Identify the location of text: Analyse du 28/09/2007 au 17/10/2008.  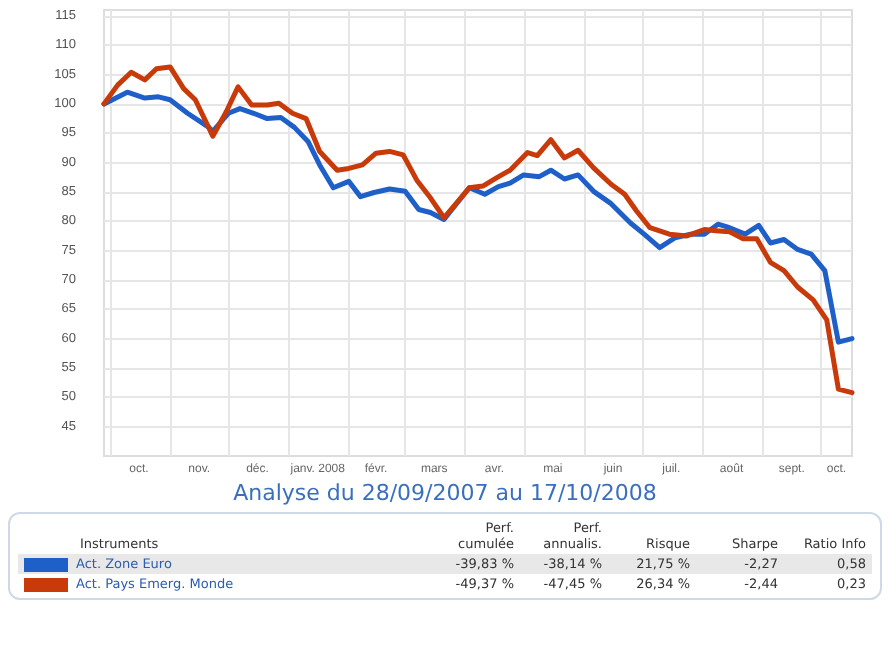
(445, 494).